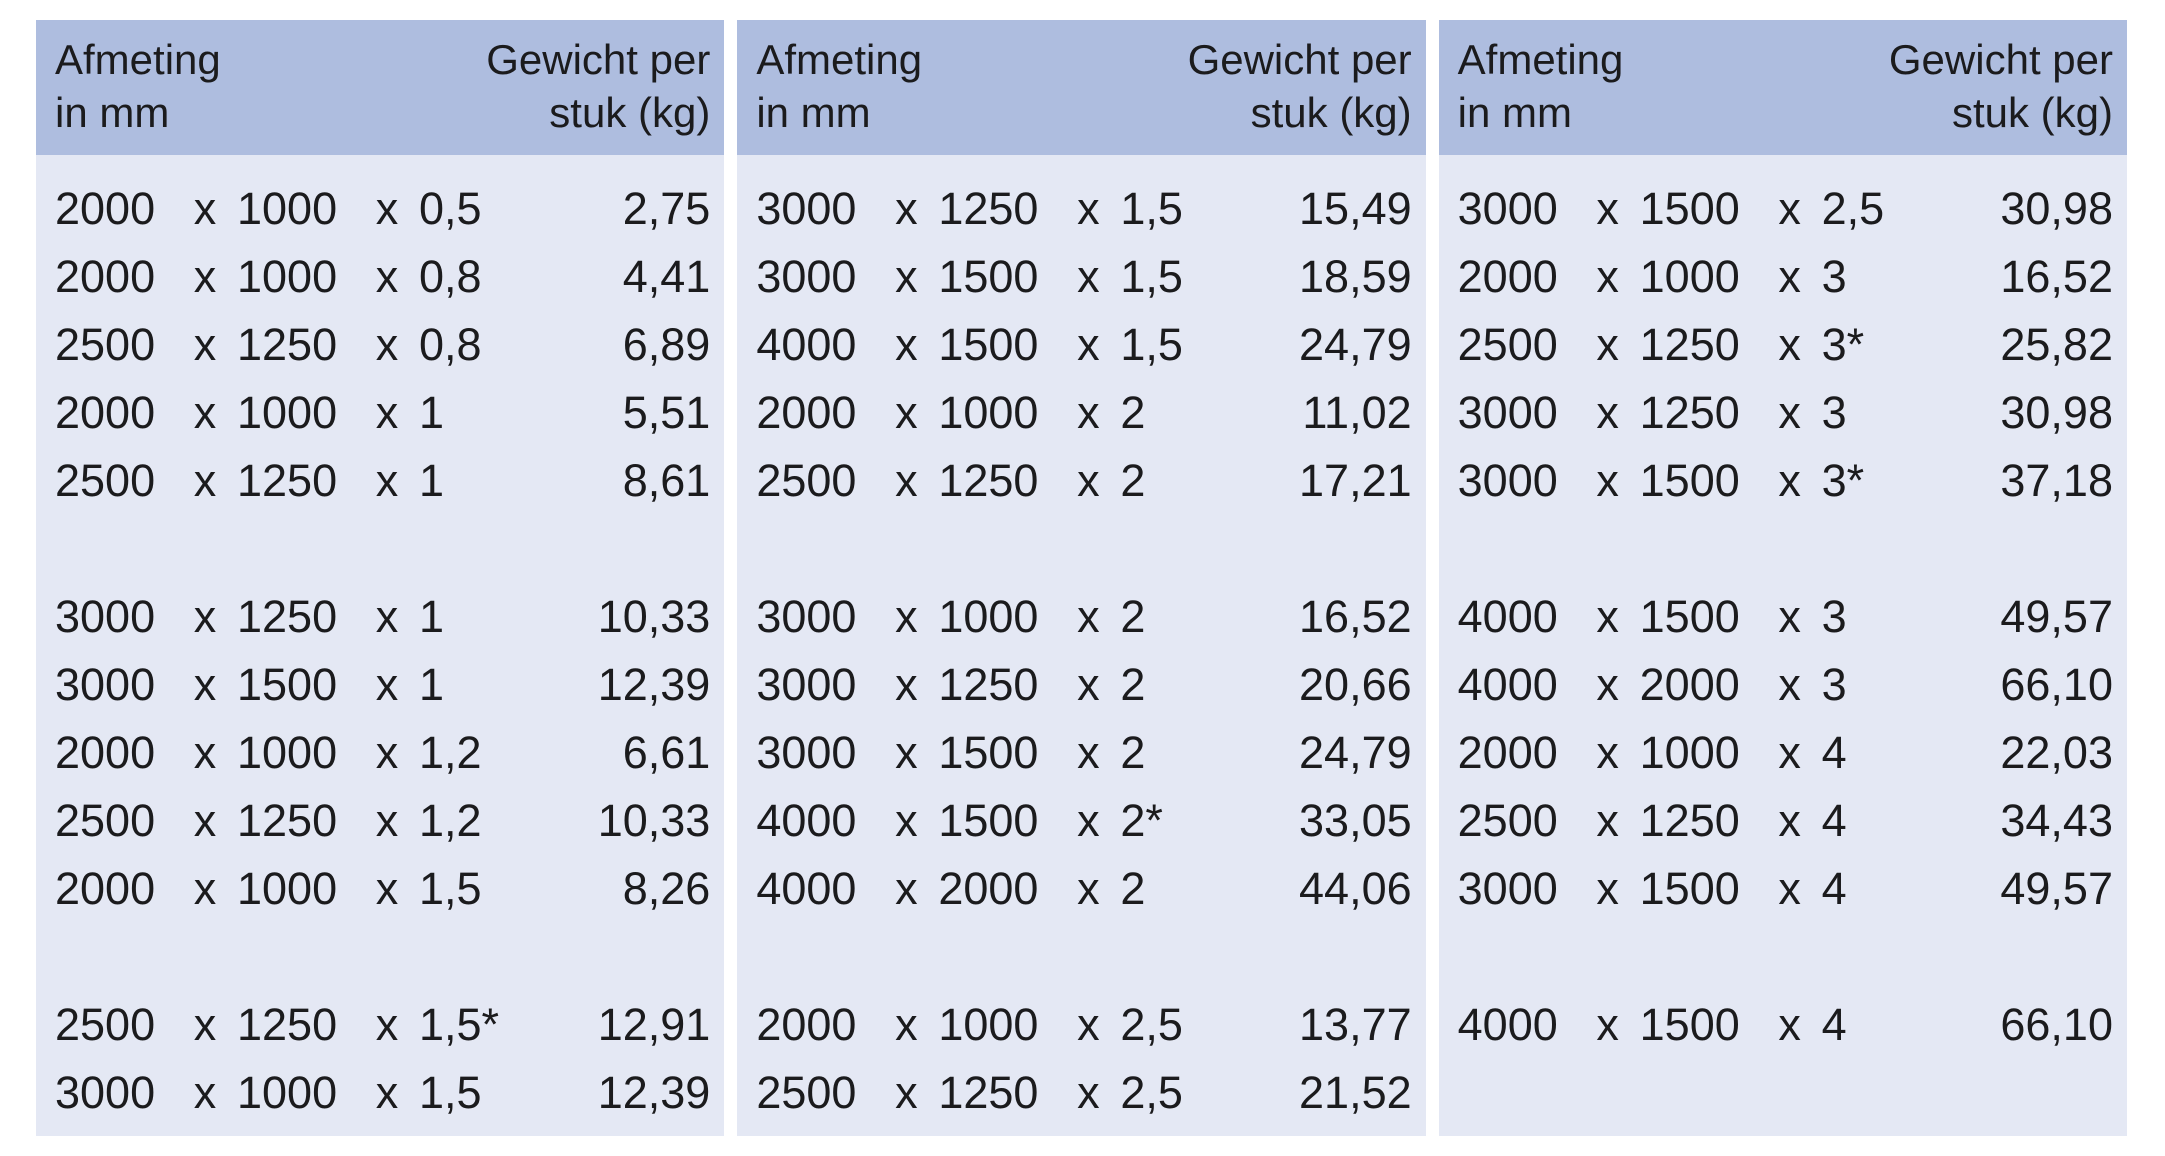 The height and width of the screenshot is (1156, 2165). What do you see at coordinates (2056, 344) in the screenshot?
I see `weight-cell: 25,82` at bounding box center [2056, 344].